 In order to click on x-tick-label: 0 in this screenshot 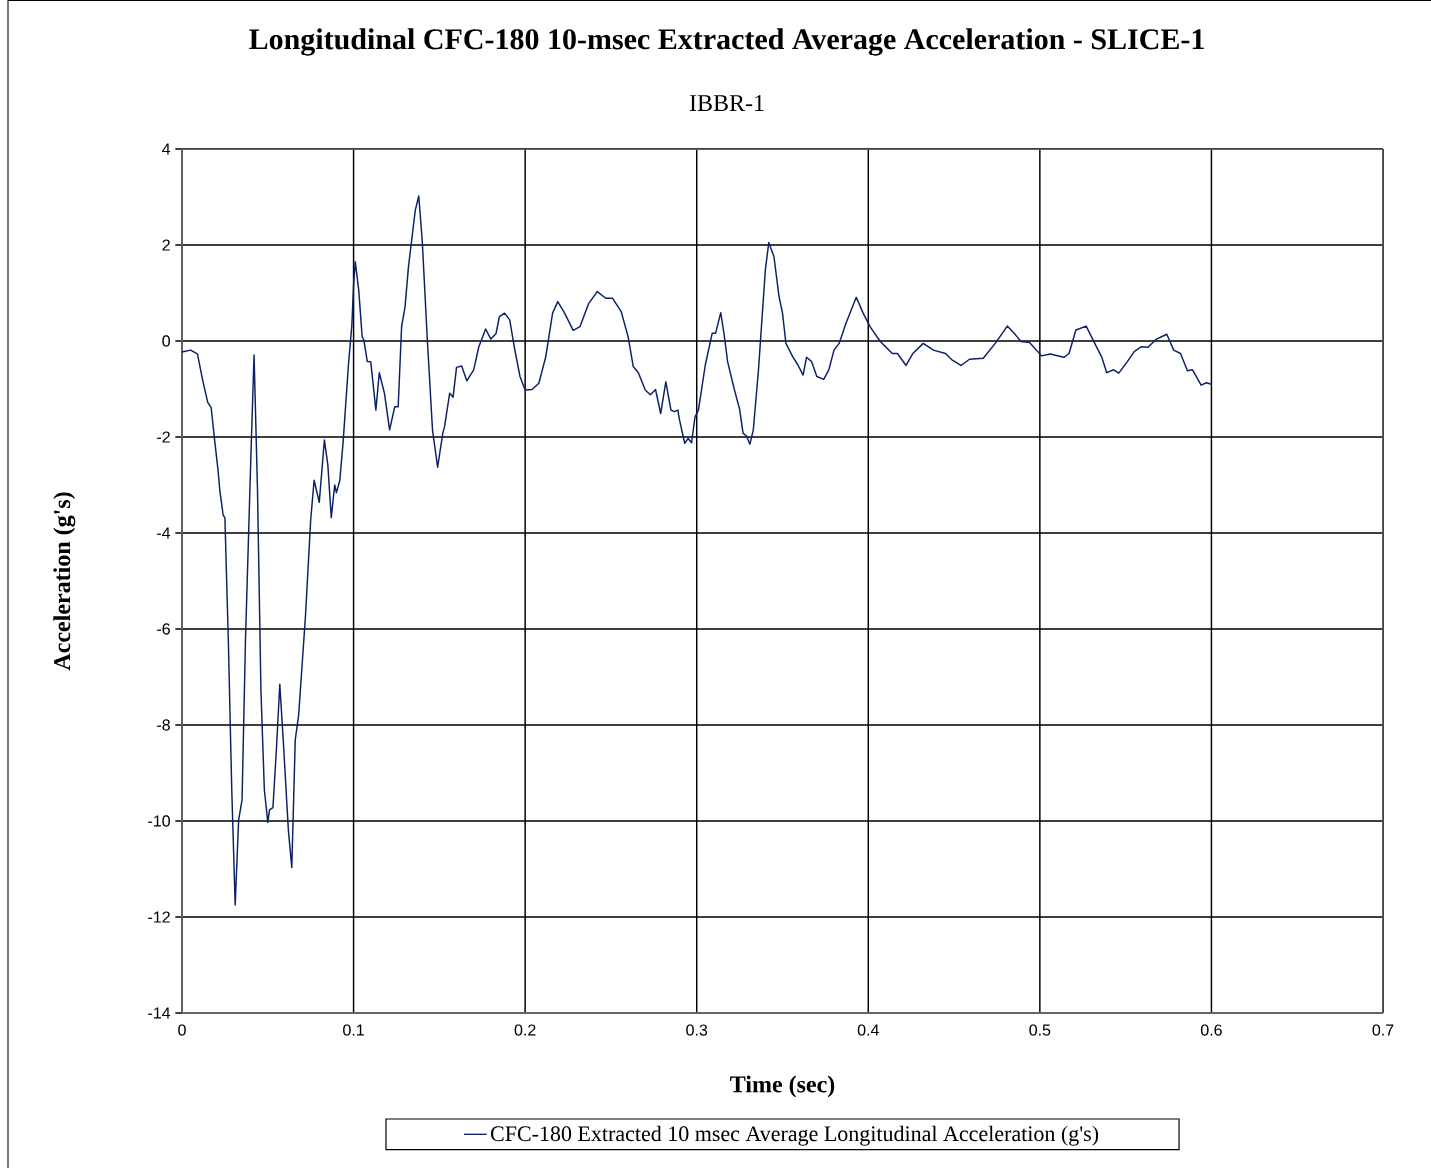, I will do `click(182, 1030)`.